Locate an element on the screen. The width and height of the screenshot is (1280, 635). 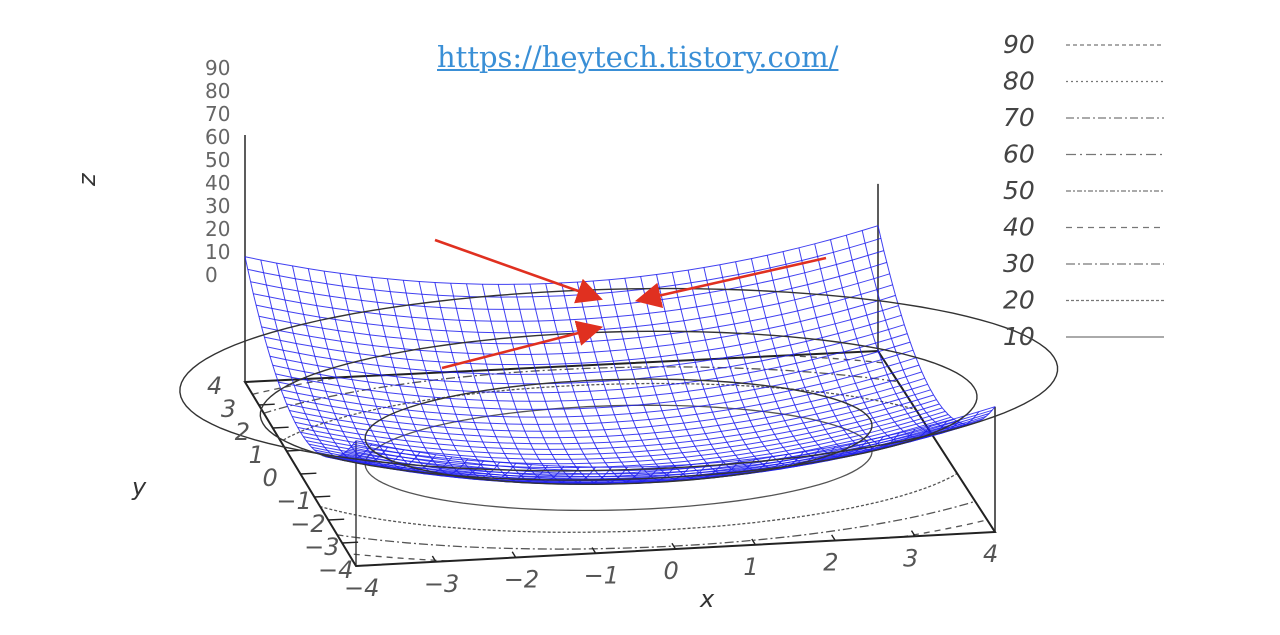
z-tick-label: 10 is located at coordinates (217, 252).